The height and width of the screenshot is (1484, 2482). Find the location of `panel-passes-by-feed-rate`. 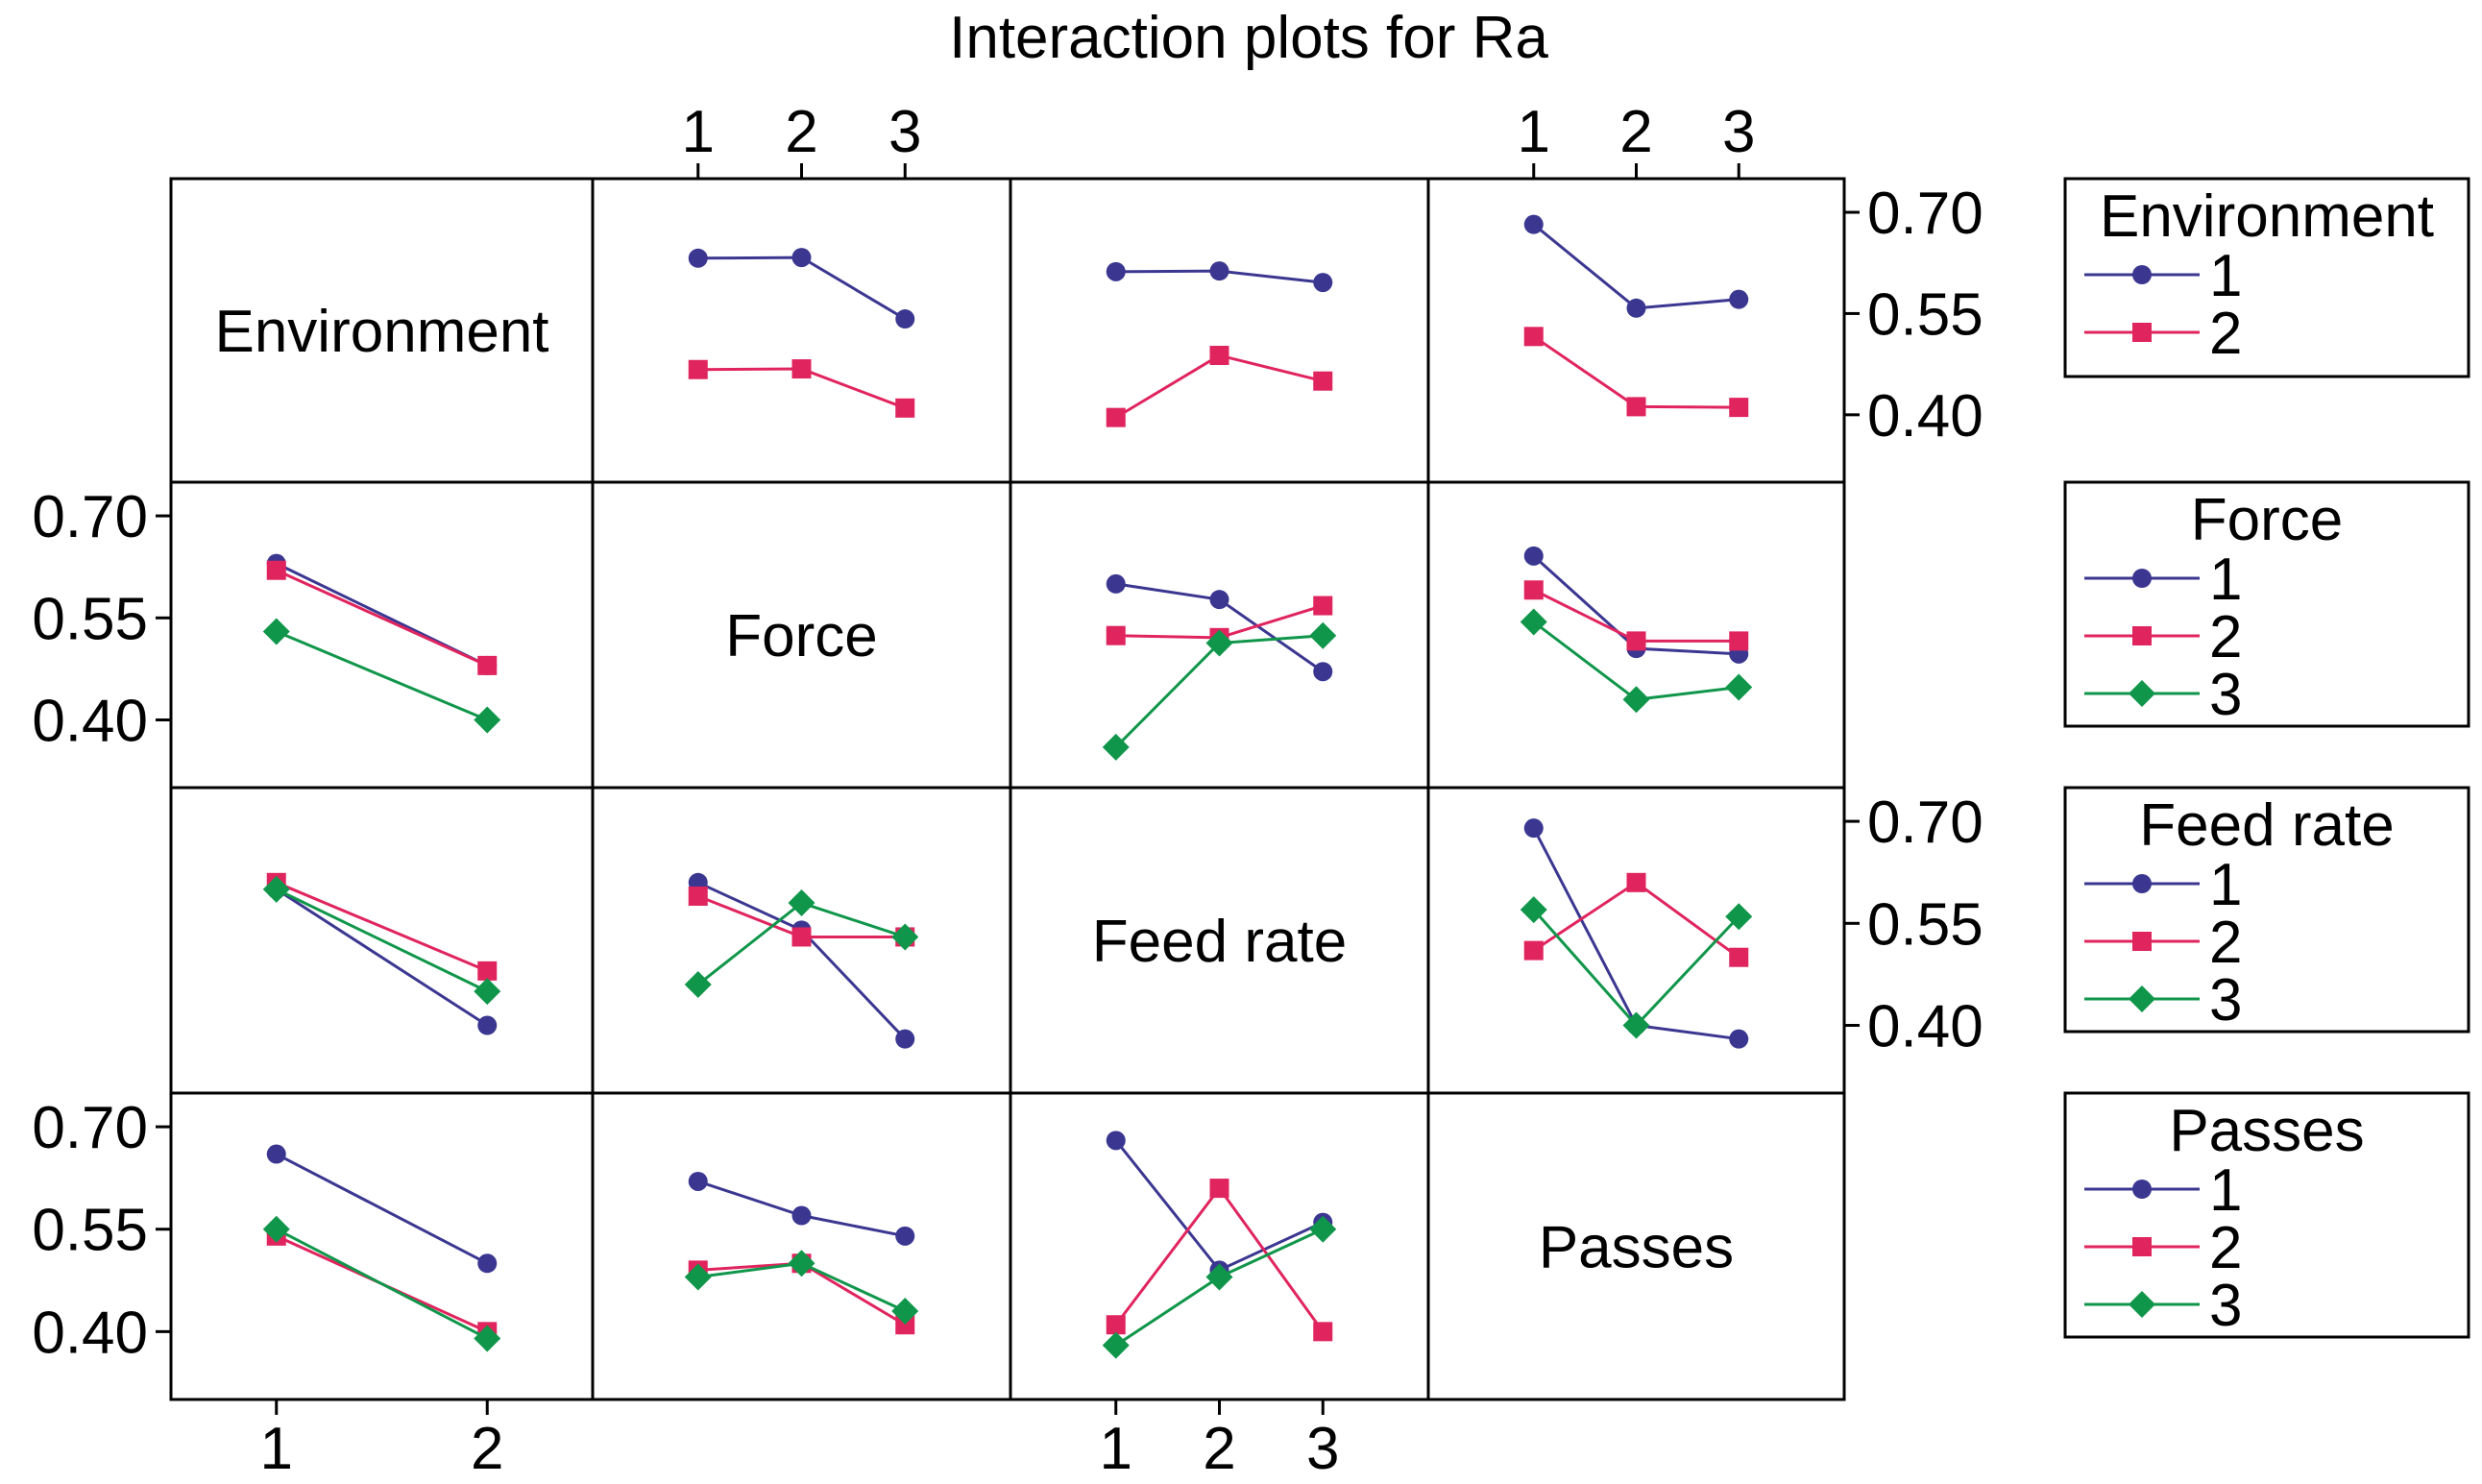

panel-passes-by-feed-rate is located at coordinates (1219, 1245).